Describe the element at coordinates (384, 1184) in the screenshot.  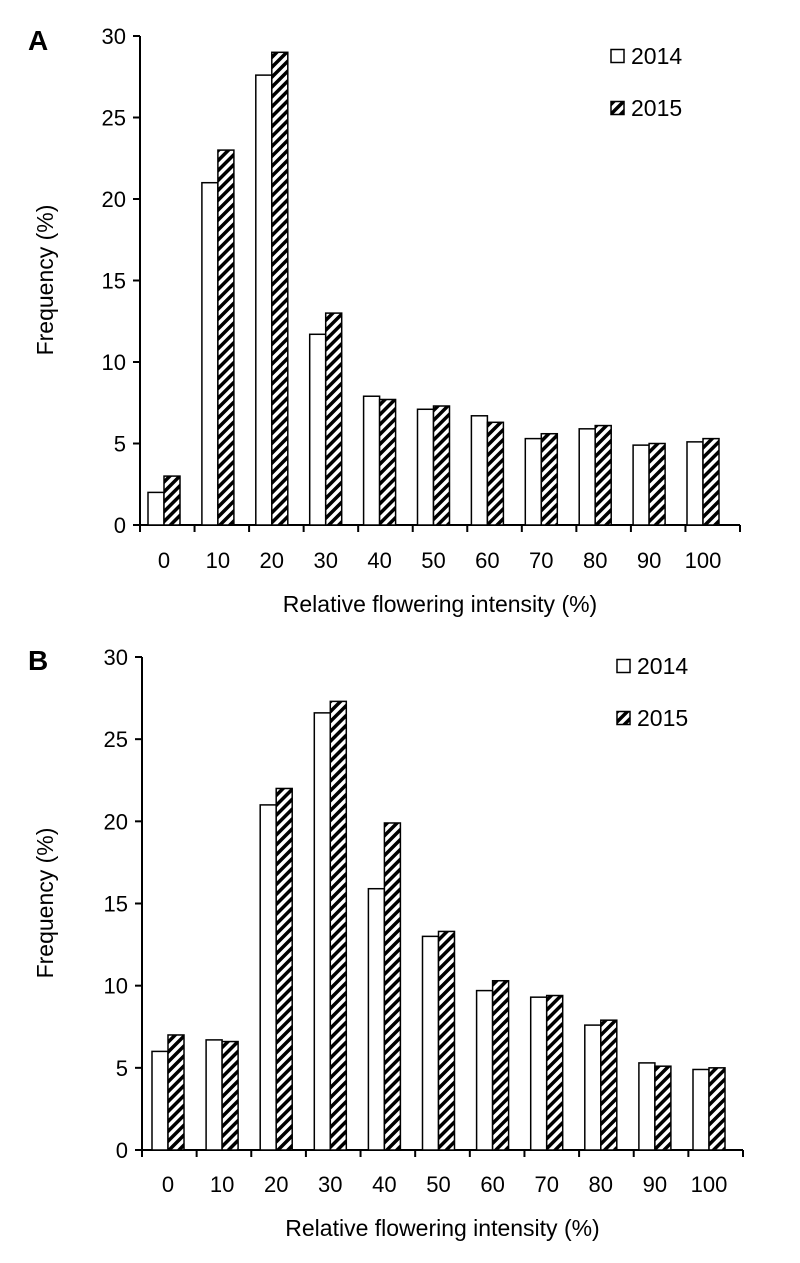
I see `x-tick-label: 40` at that location.